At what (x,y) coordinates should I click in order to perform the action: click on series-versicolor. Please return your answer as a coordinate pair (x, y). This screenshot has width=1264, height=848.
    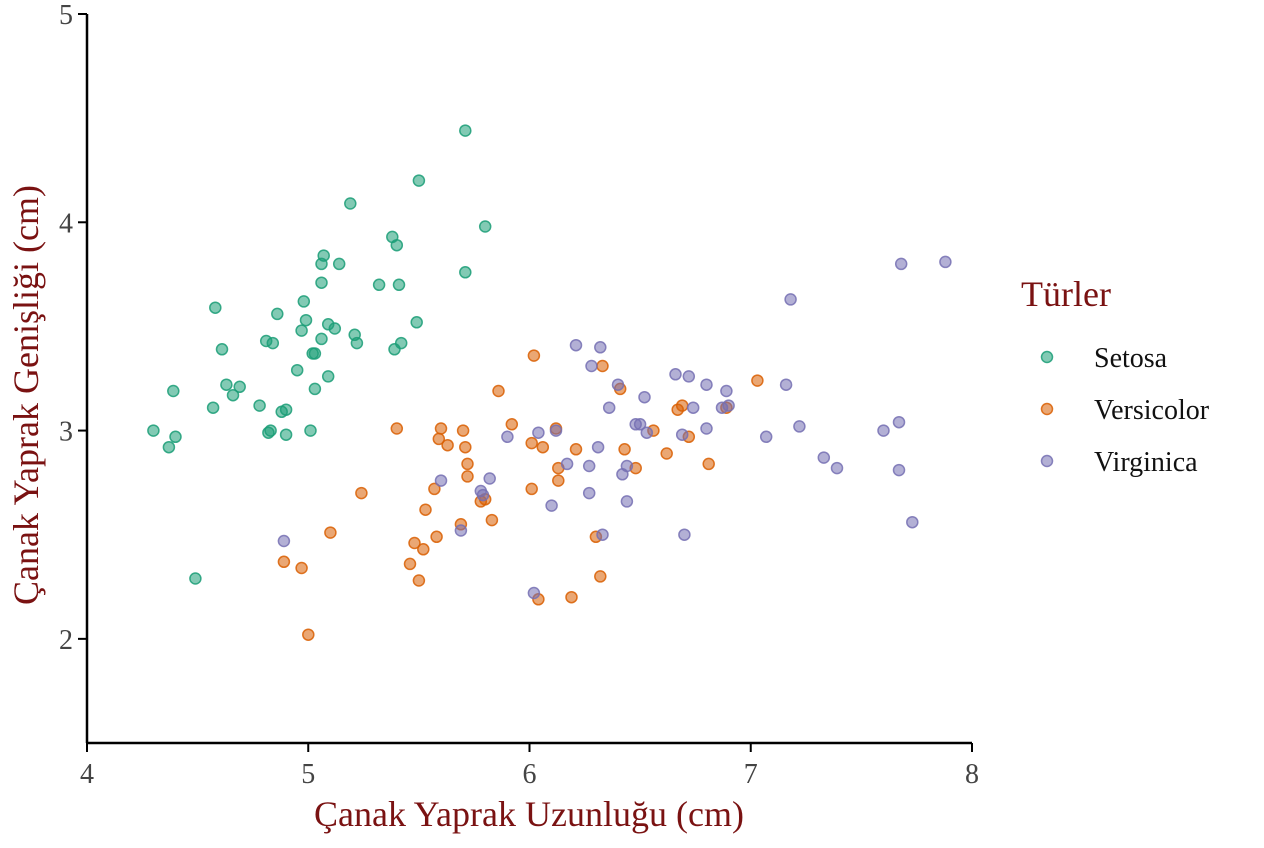
    Looking at the image, I should click on (520, 495).